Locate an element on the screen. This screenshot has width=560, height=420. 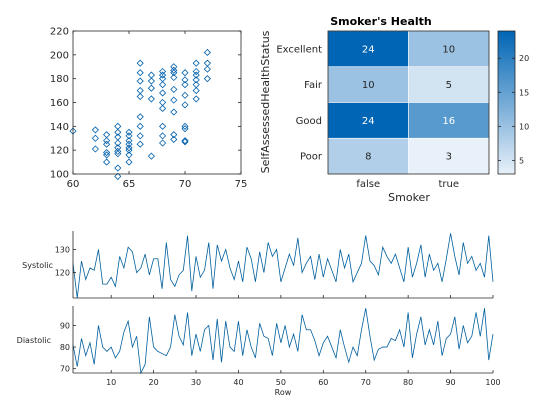
scatter-x-ticks: 60 65 70 75 is located at coordinates (157, 110).